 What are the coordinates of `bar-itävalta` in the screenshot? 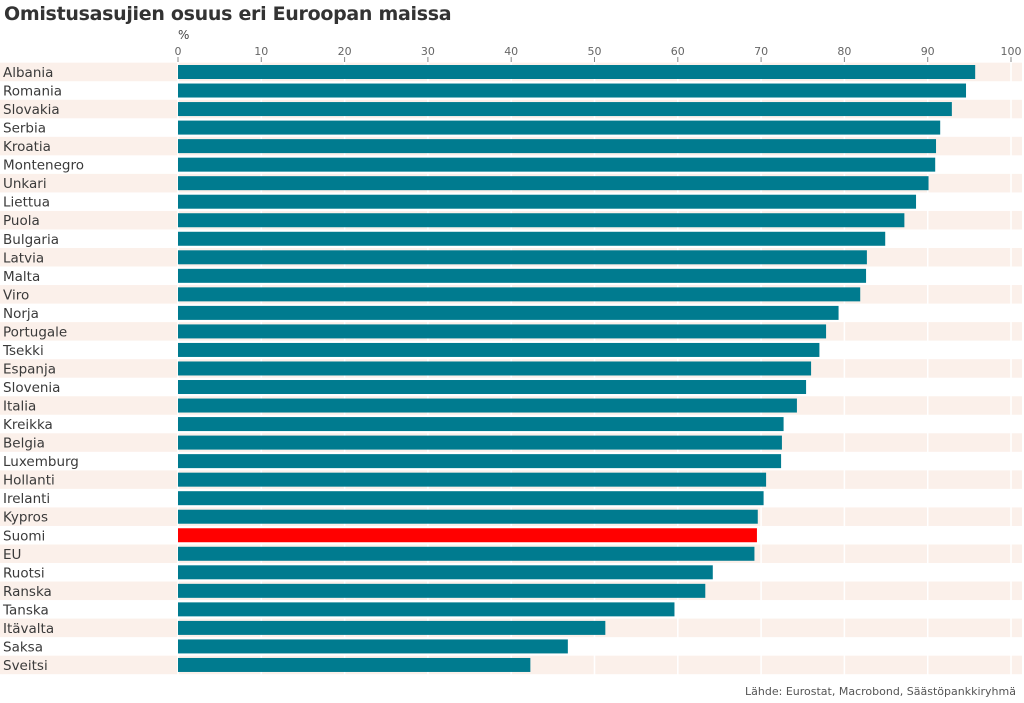 It's located at (392, 627).